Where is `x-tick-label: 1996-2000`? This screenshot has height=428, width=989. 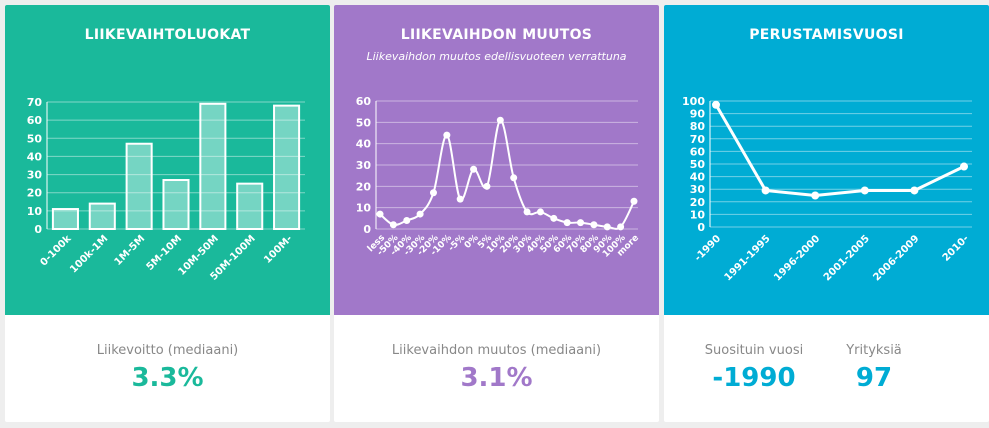 x-tick-label: 1996-2000 is located at coordinates (797, 258).